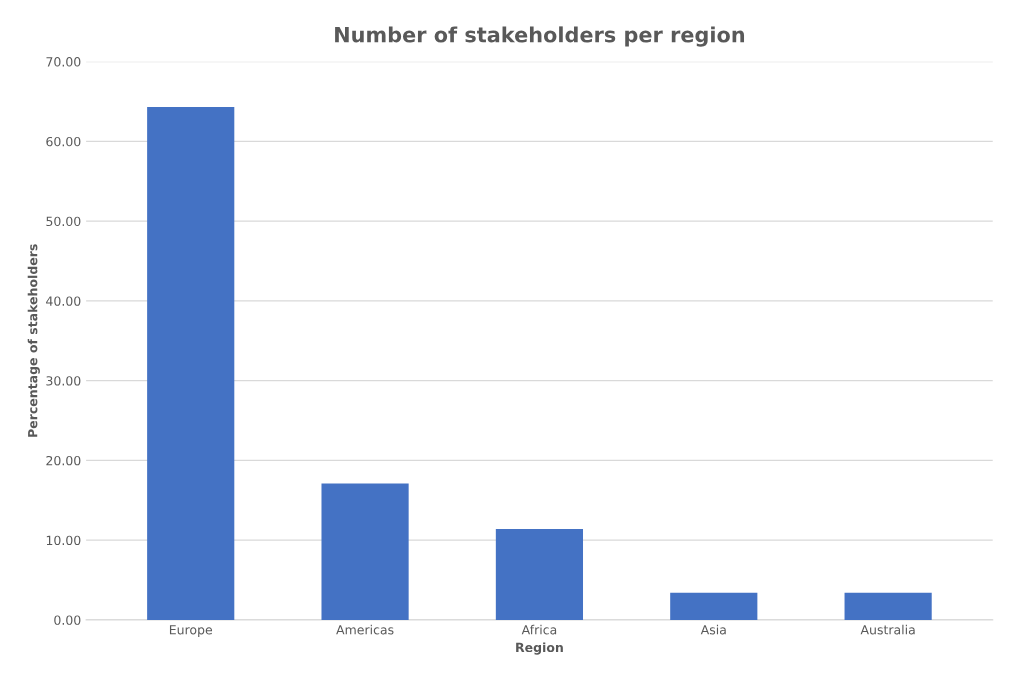  What do you see at coordinates (33, 340) in the screenshot?
I see `y-axis-title: Percentage of stakeholders` at bounding box center [33, 340].